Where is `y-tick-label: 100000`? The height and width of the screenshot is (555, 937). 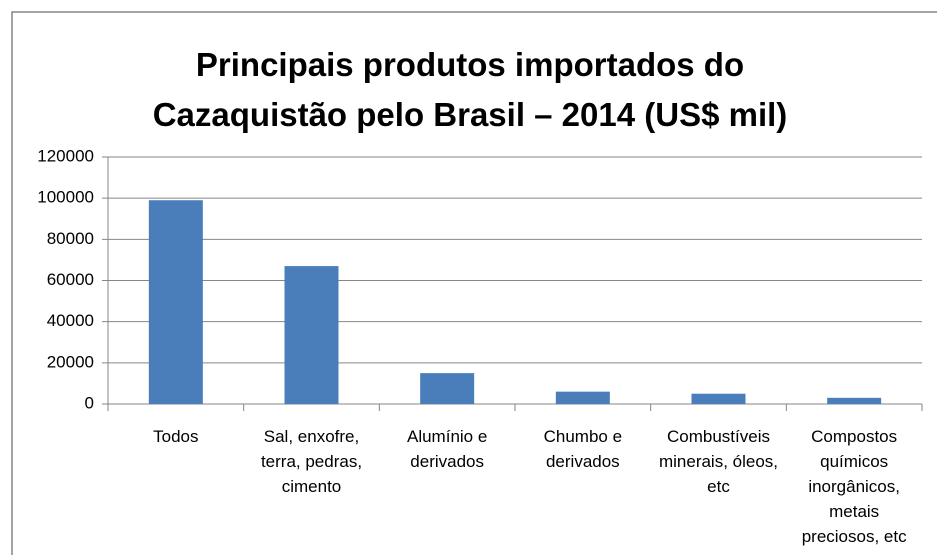
y-tick-label: 100000 is located at coordinates (65, 197).